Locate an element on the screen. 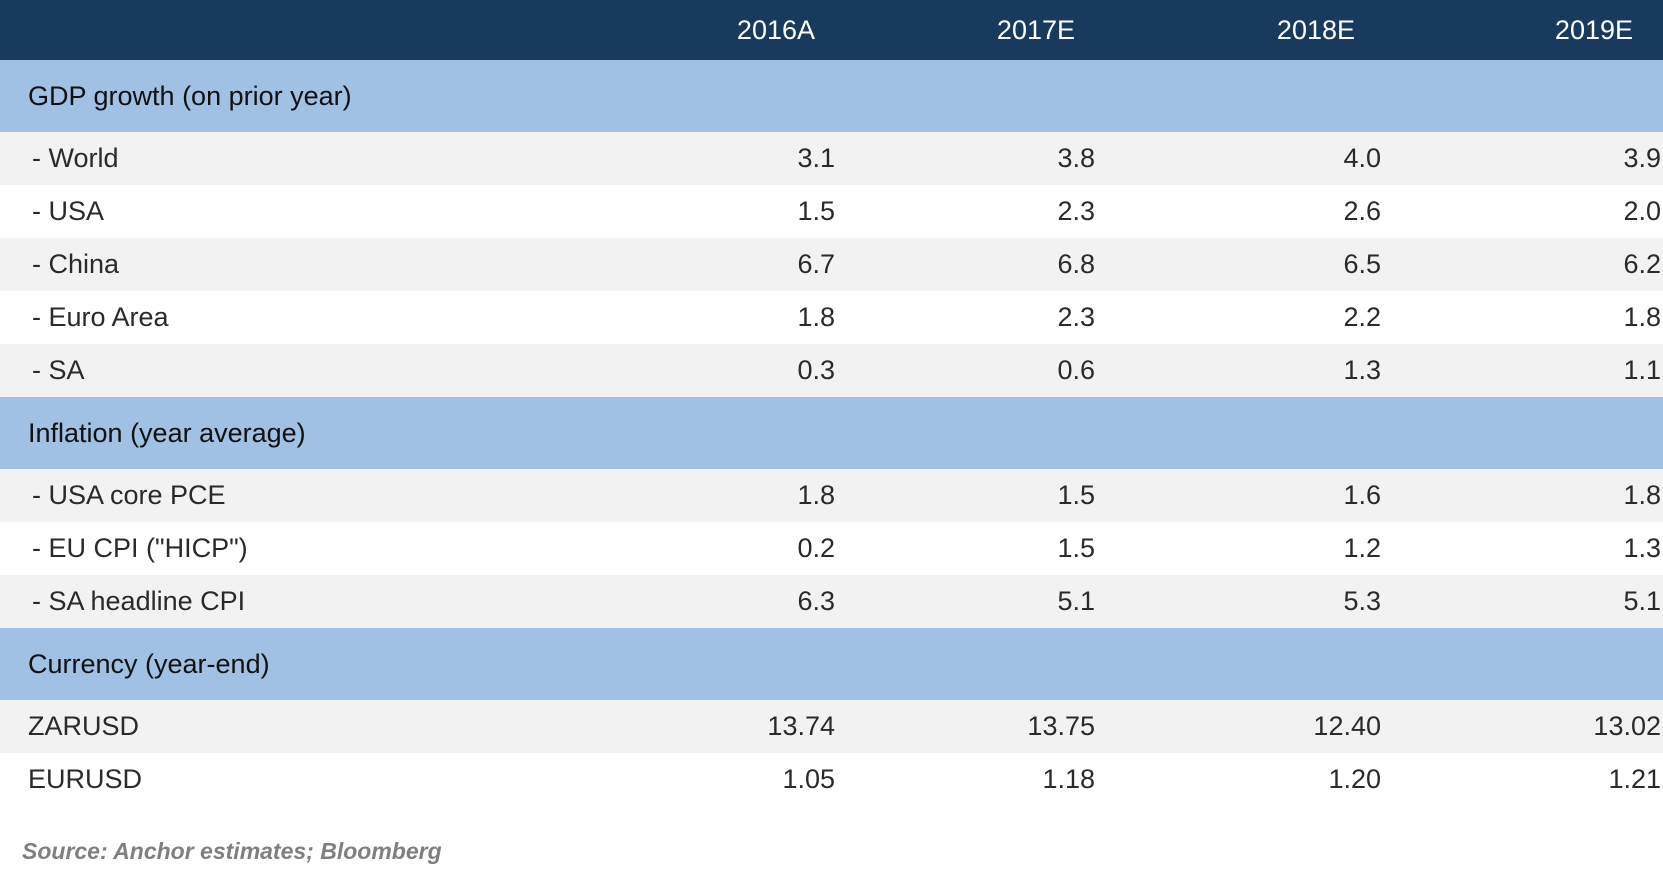 This screenshot has width=1663, height=873. table-row: EURUSD 1.05 1.18 1.20 1.21 is located at coordinates (831, 779).